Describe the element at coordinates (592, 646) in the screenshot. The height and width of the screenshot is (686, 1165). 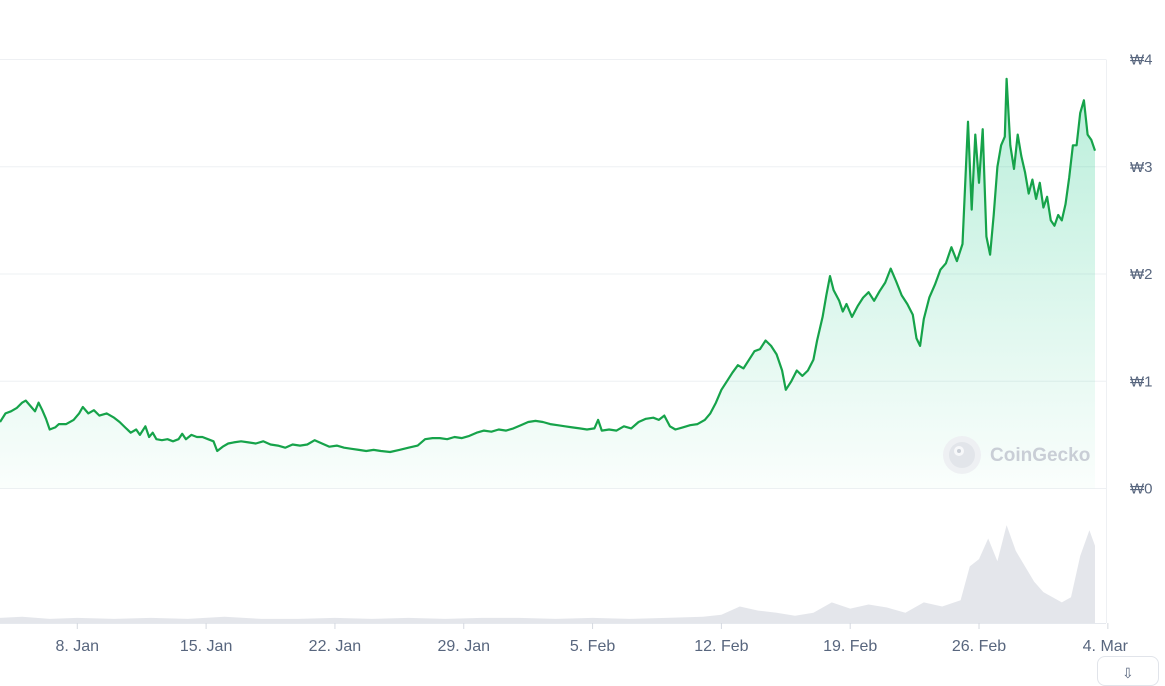
I see `x-tick-label: 5. Feb` at that location.